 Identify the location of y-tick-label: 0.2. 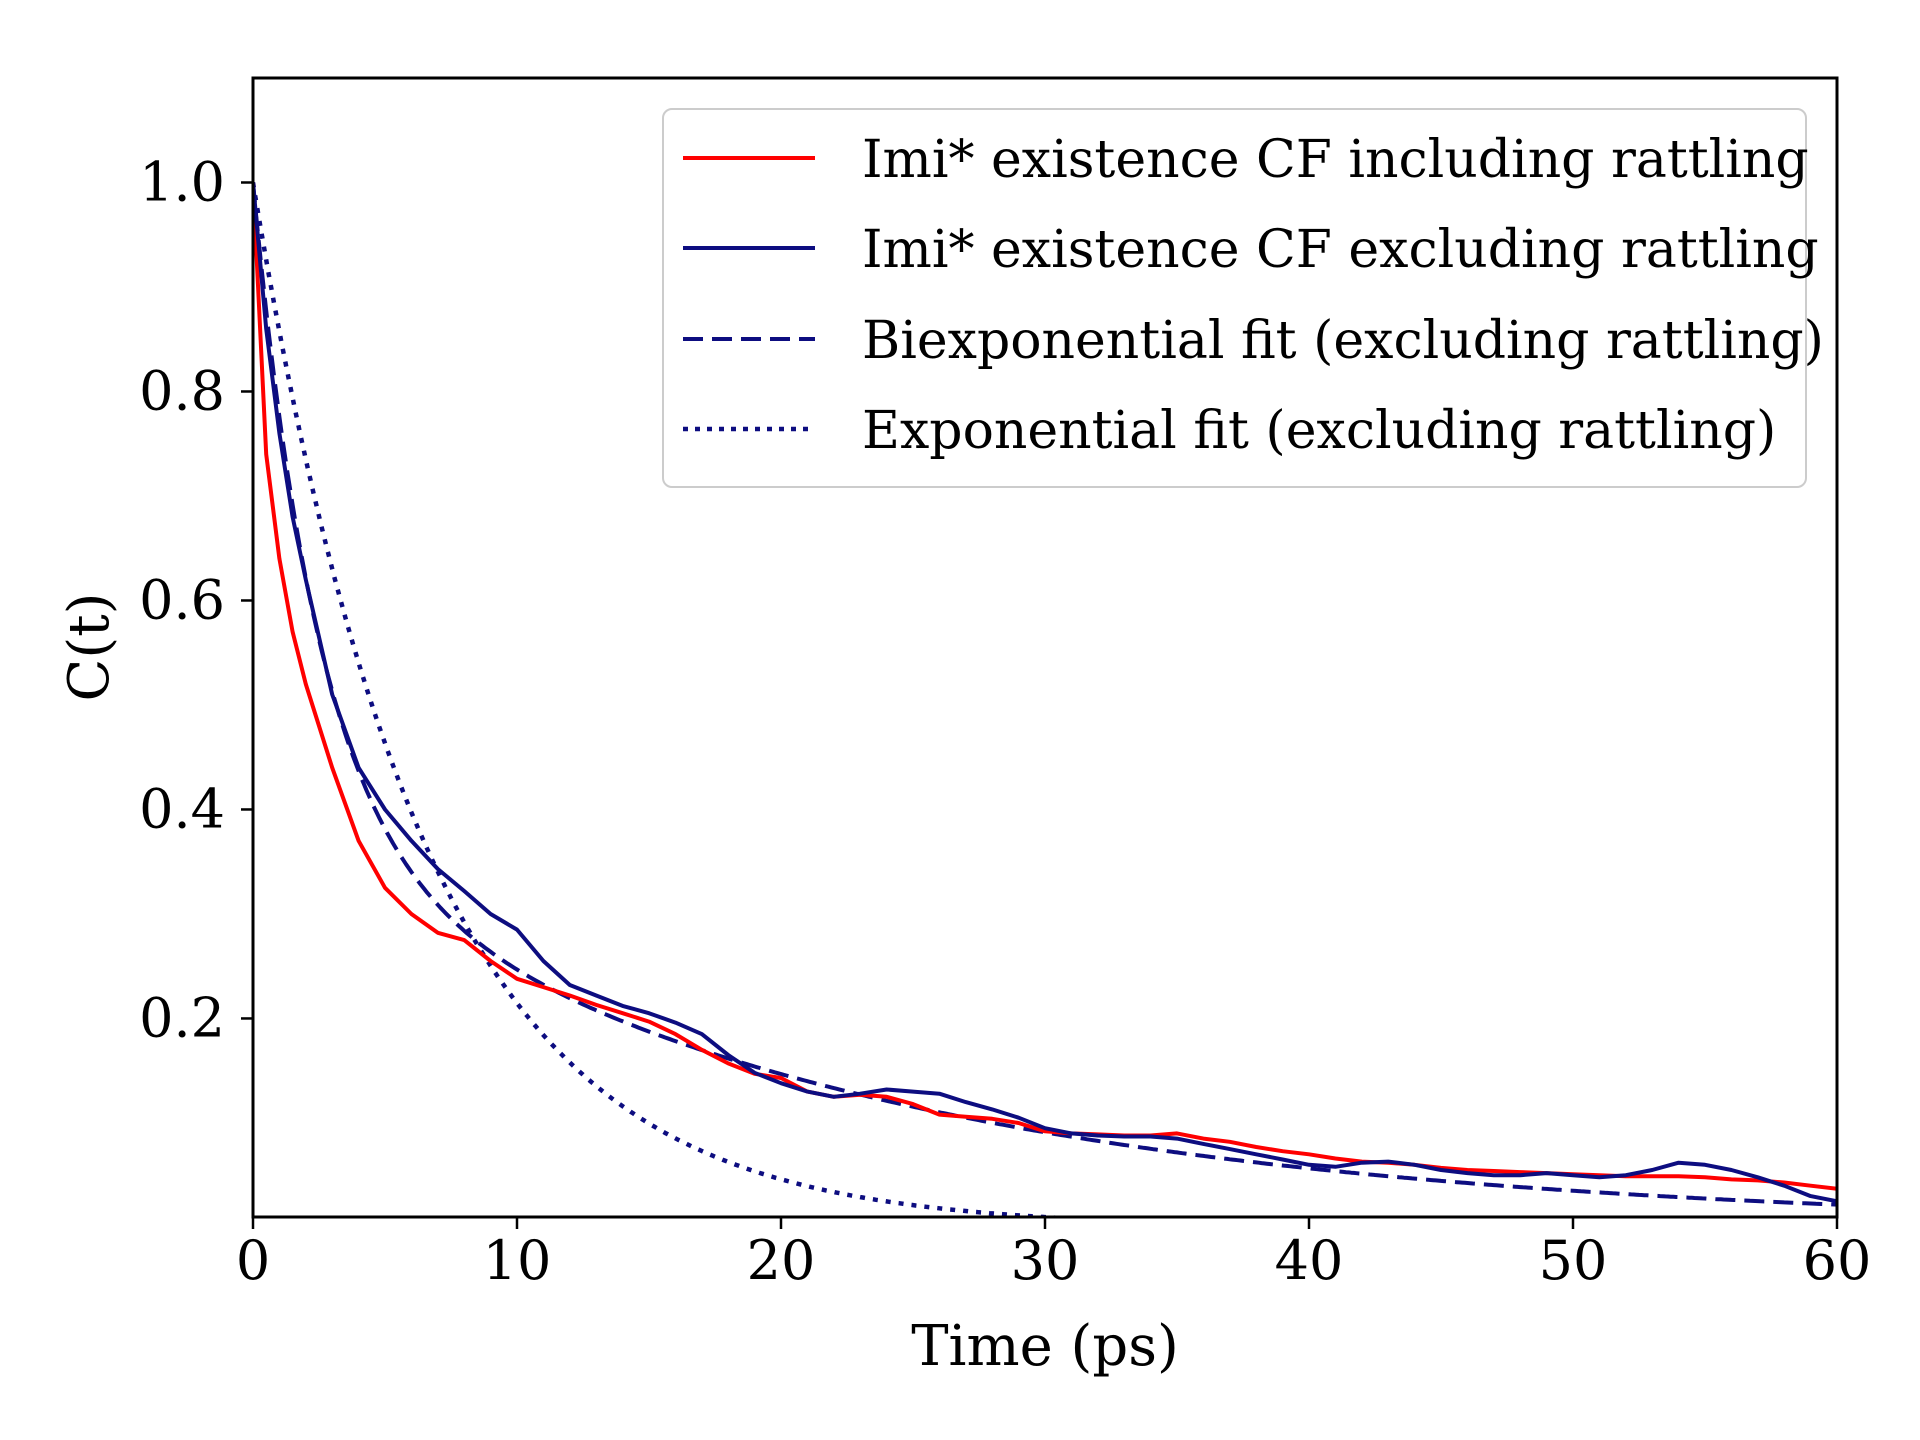
(182, 1017).